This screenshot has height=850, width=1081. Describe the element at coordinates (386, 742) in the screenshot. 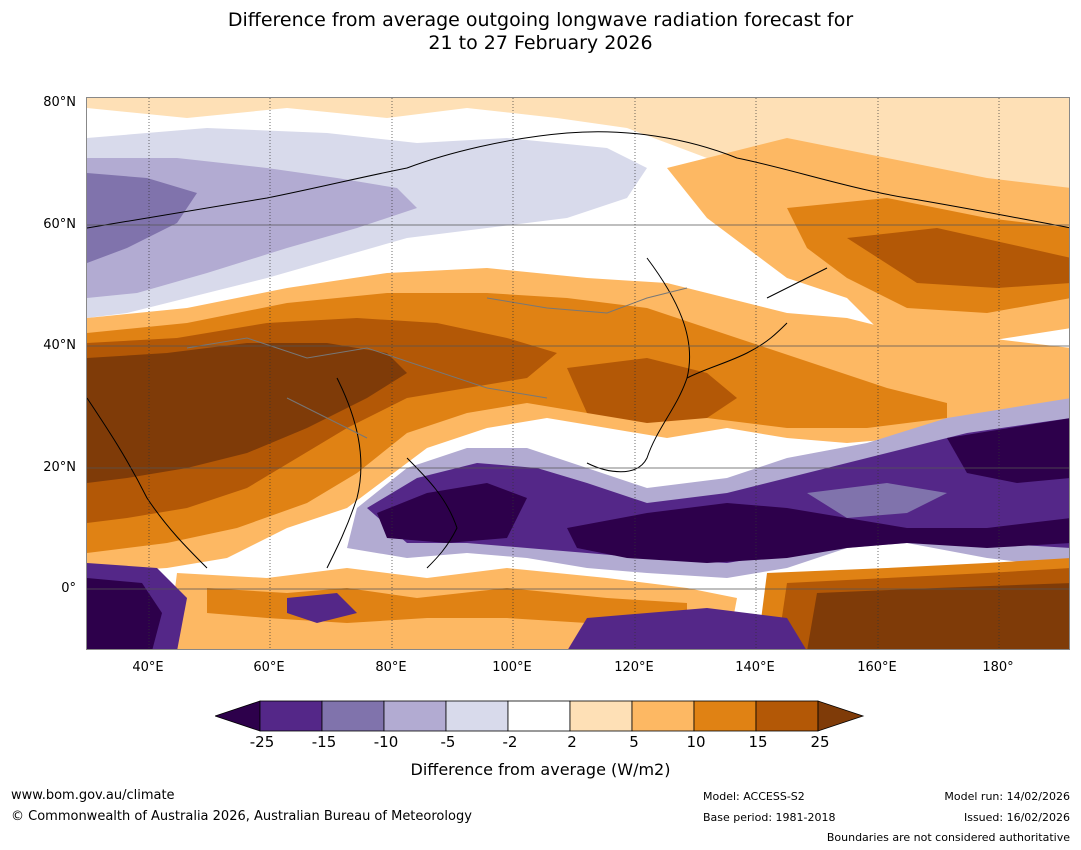

I see `colorbar-tick: -10` at that location.